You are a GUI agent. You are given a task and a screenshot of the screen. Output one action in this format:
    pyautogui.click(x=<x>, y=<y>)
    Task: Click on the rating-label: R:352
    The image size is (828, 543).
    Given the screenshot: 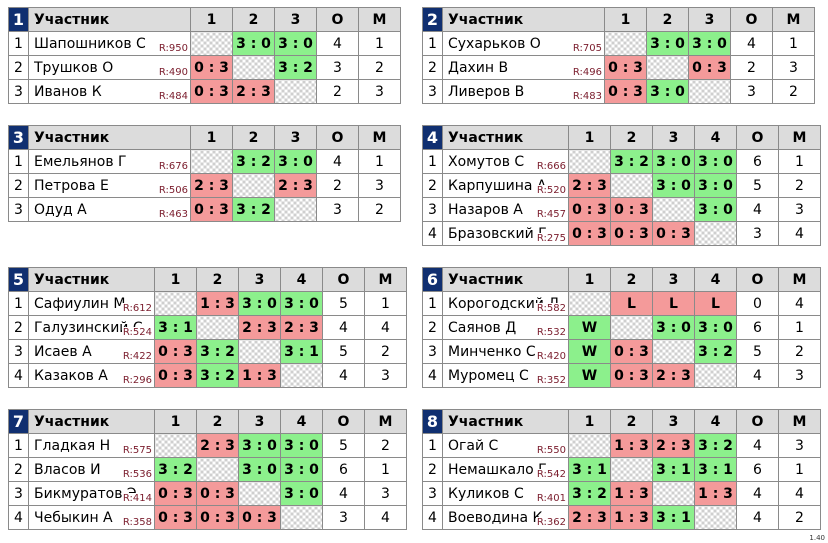 What is the action you would take?
    pyautogui.click(x=550, y=380)
    